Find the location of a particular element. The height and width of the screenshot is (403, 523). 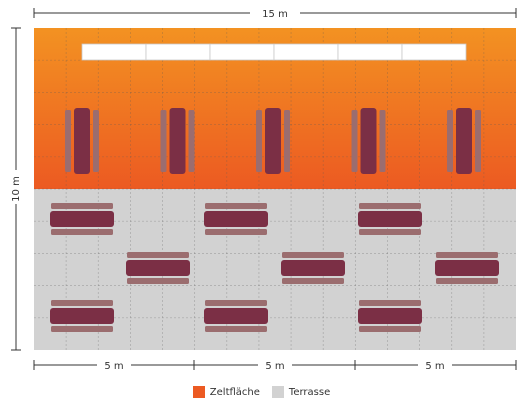

top-dimension-label: 15 m is located at coordinates (275, 14).